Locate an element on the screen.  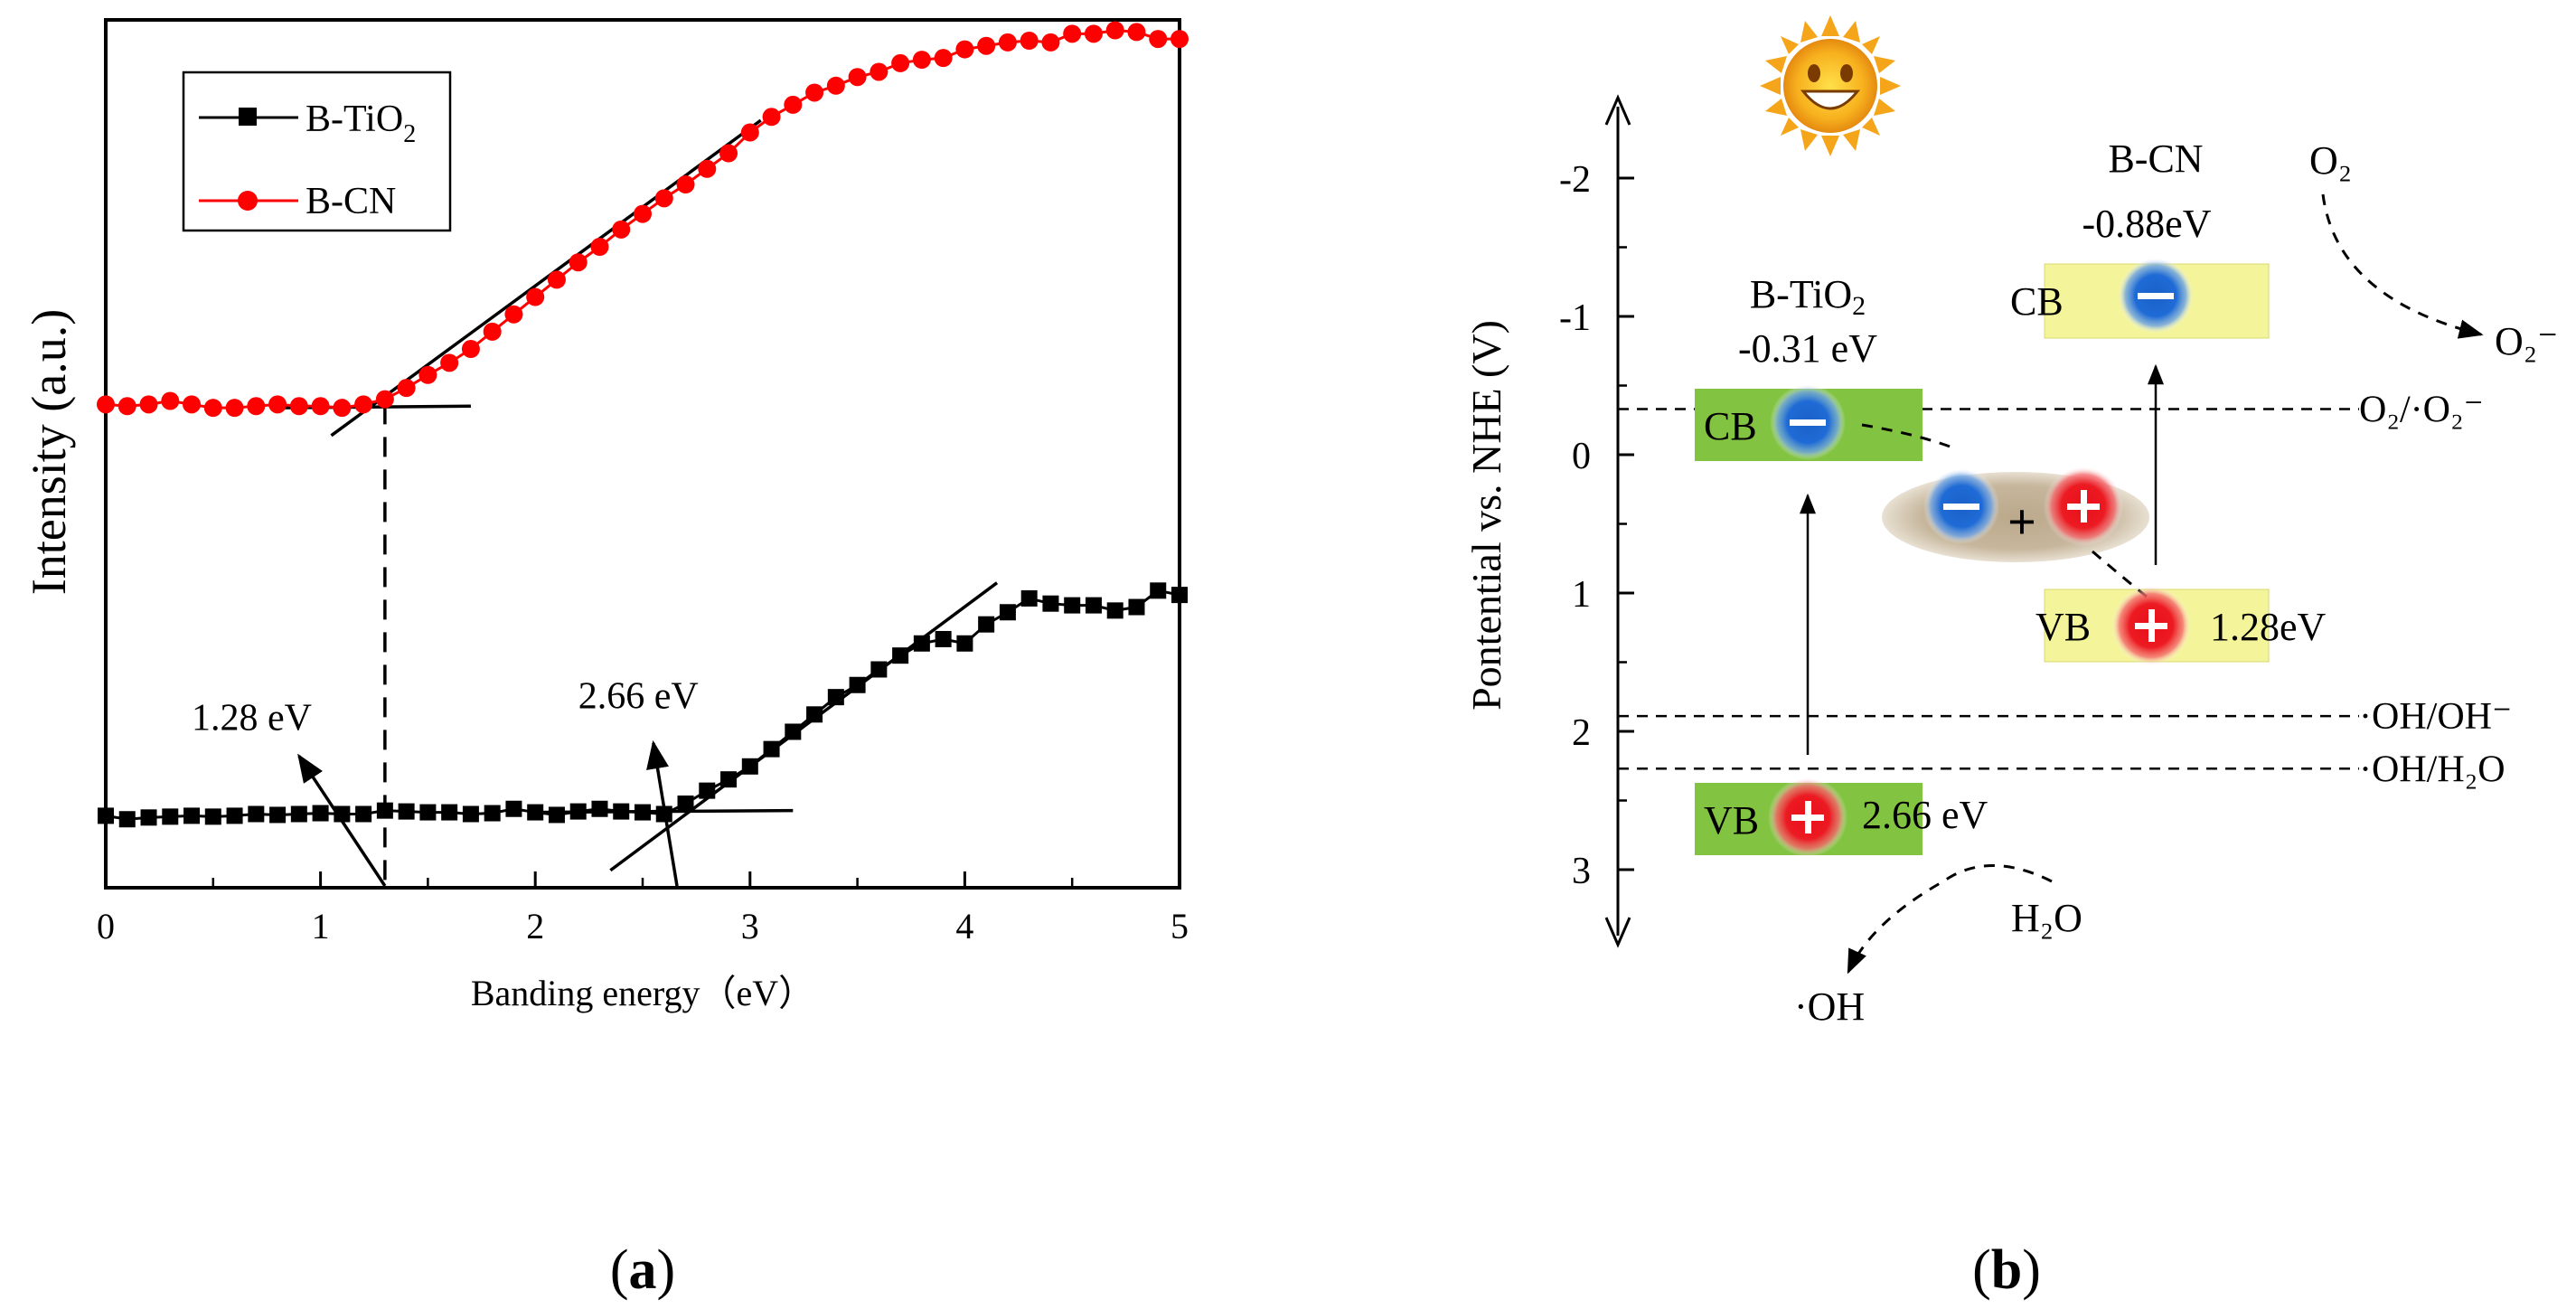
legend-label-b-cn: B-CN is located at coordinates (351, 202).